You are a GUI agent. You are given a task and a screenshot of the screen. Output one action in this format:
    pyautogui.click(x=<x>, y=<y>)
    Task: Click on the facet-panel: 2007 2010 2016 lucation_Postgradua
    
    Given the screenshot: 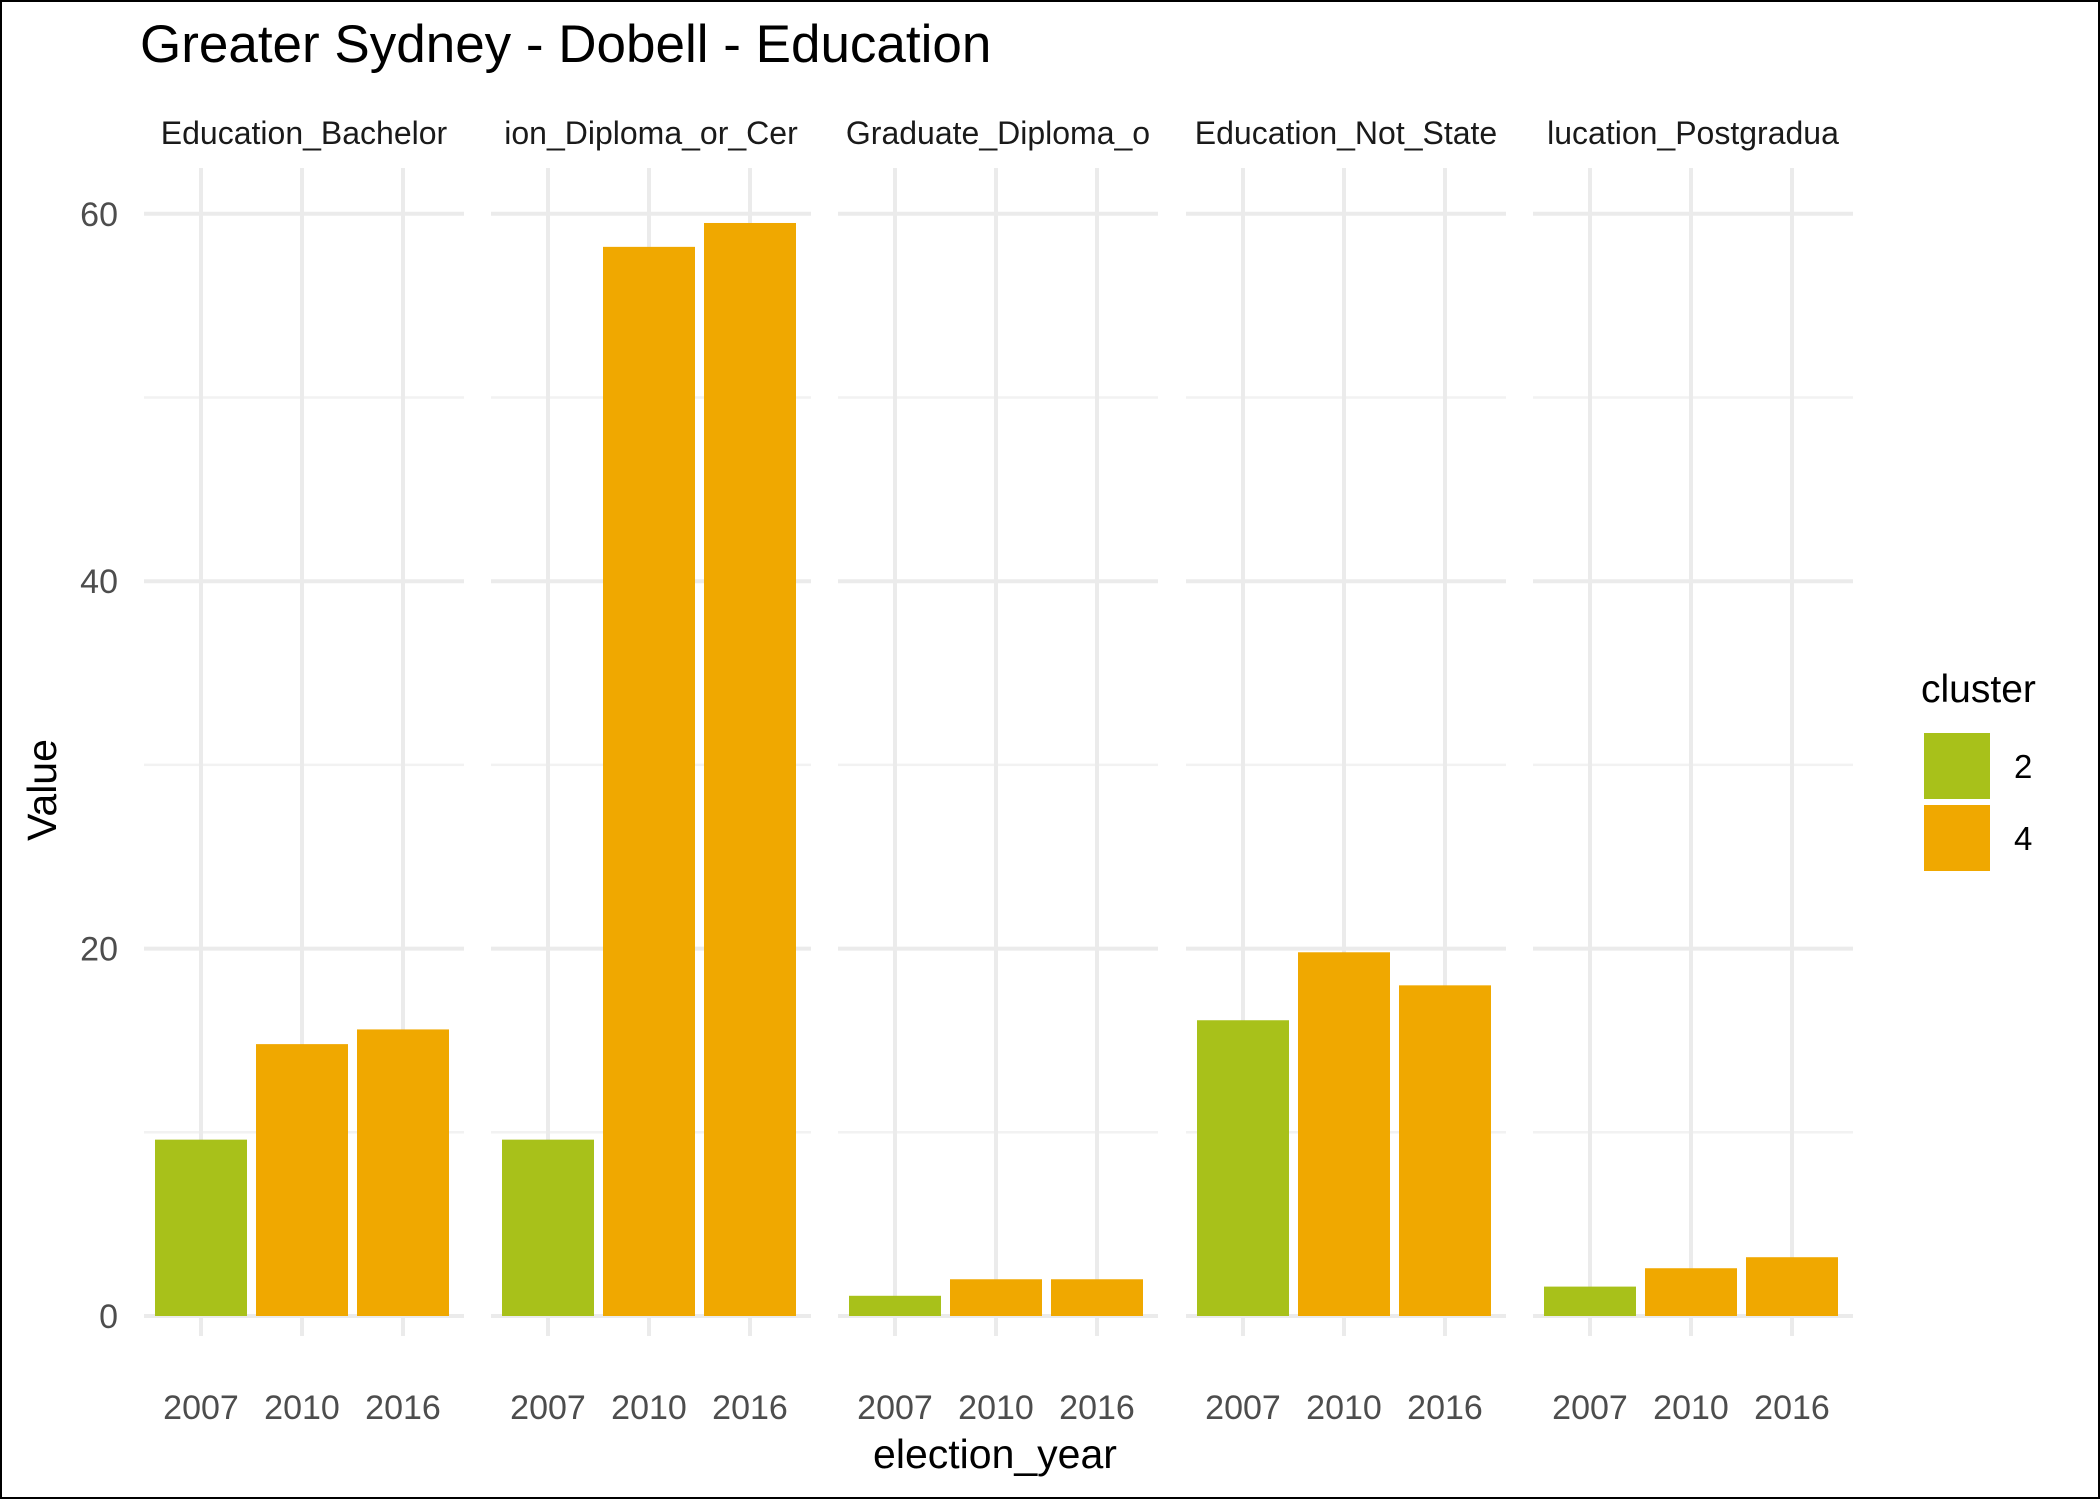 What is the action you would take?
    pyautogui.click(x=1693, y=771)
    